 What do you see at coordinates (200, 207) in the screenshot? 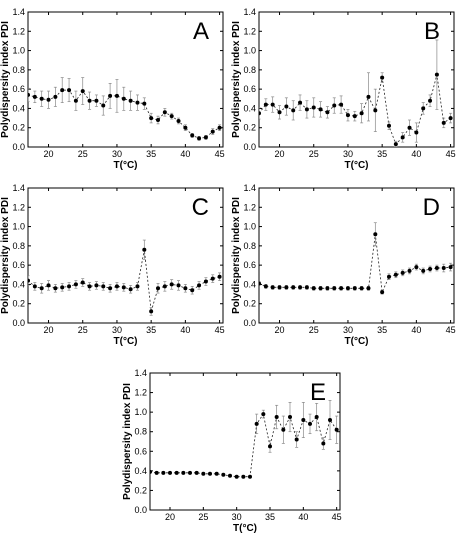
I see `panel-letter-c: C` at bounding box center [200, 207].